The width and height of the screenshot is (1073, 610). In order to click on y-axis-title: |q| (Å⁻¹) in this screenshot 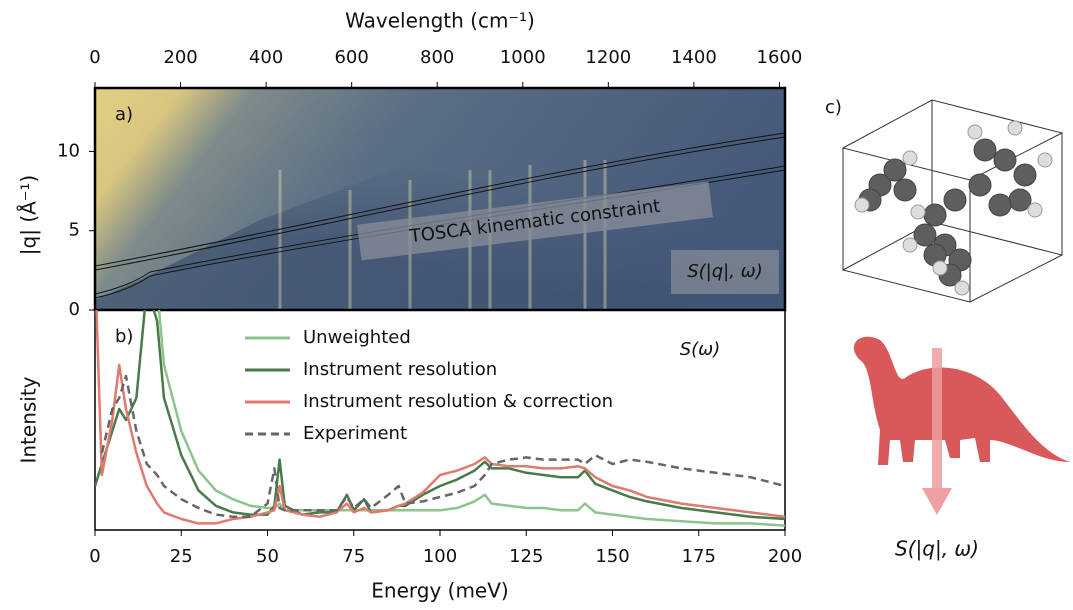, I will do `click(29, 215)`.